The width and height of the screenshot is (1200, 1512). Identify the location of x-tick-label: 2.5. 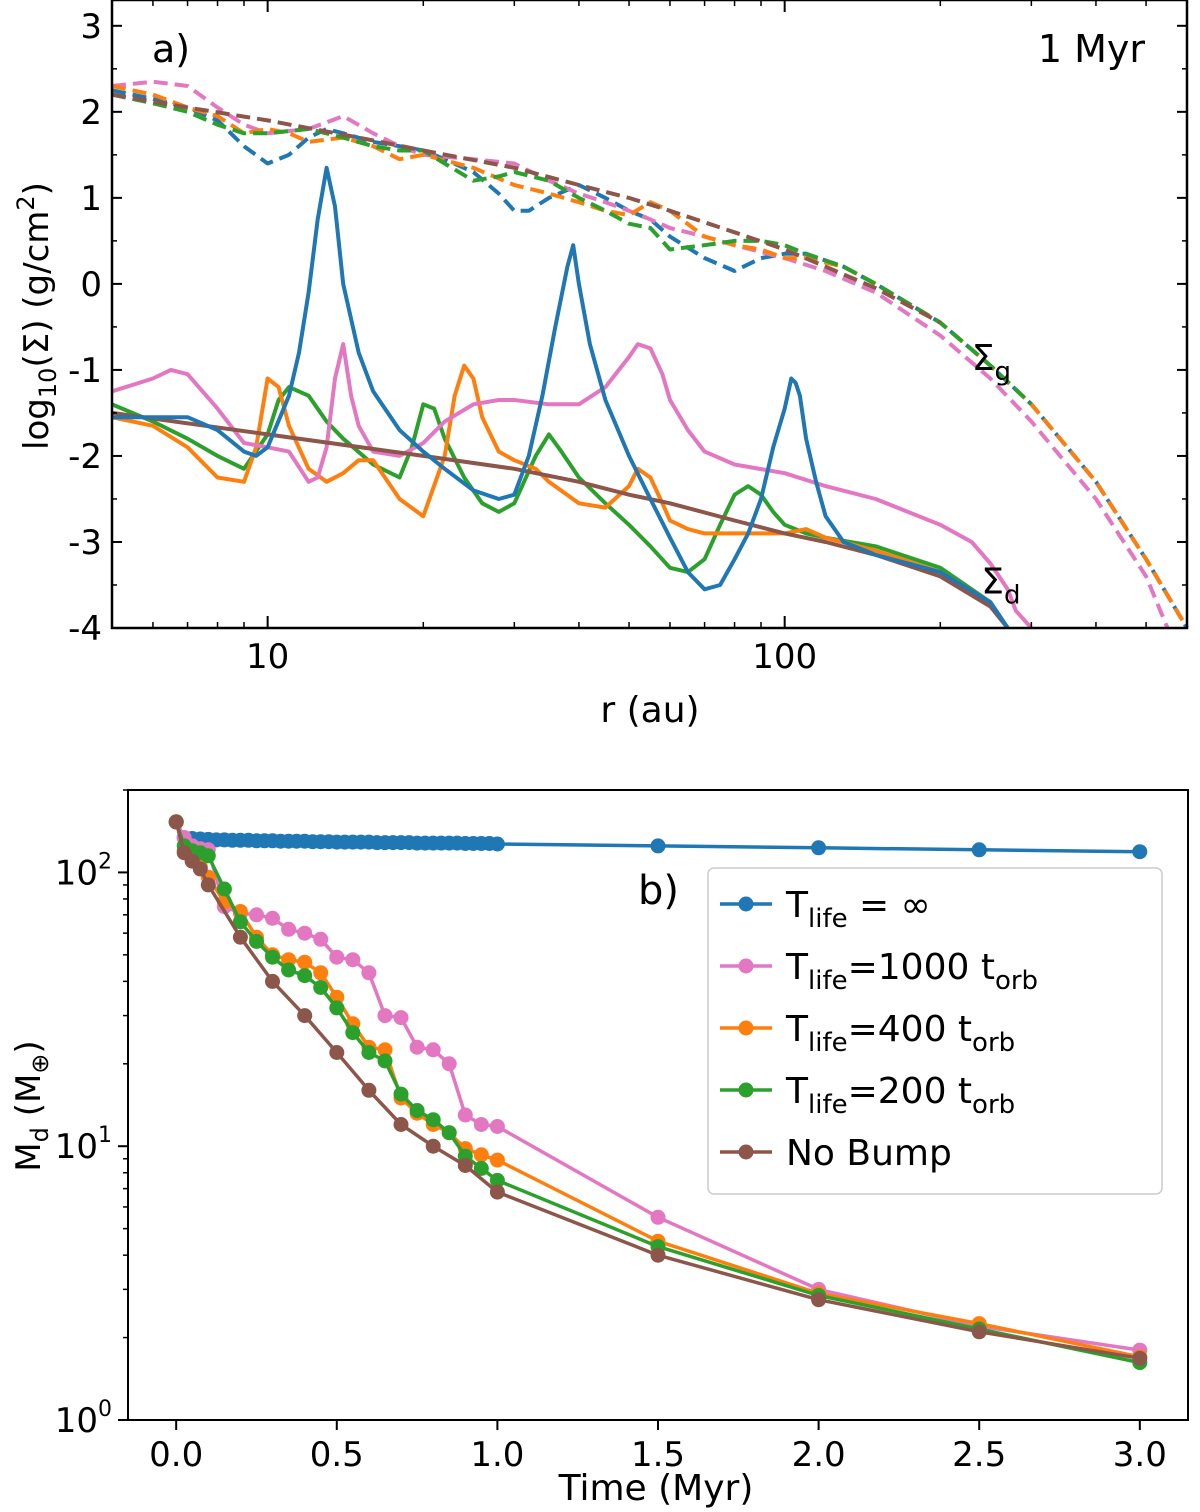
(979, 1455).